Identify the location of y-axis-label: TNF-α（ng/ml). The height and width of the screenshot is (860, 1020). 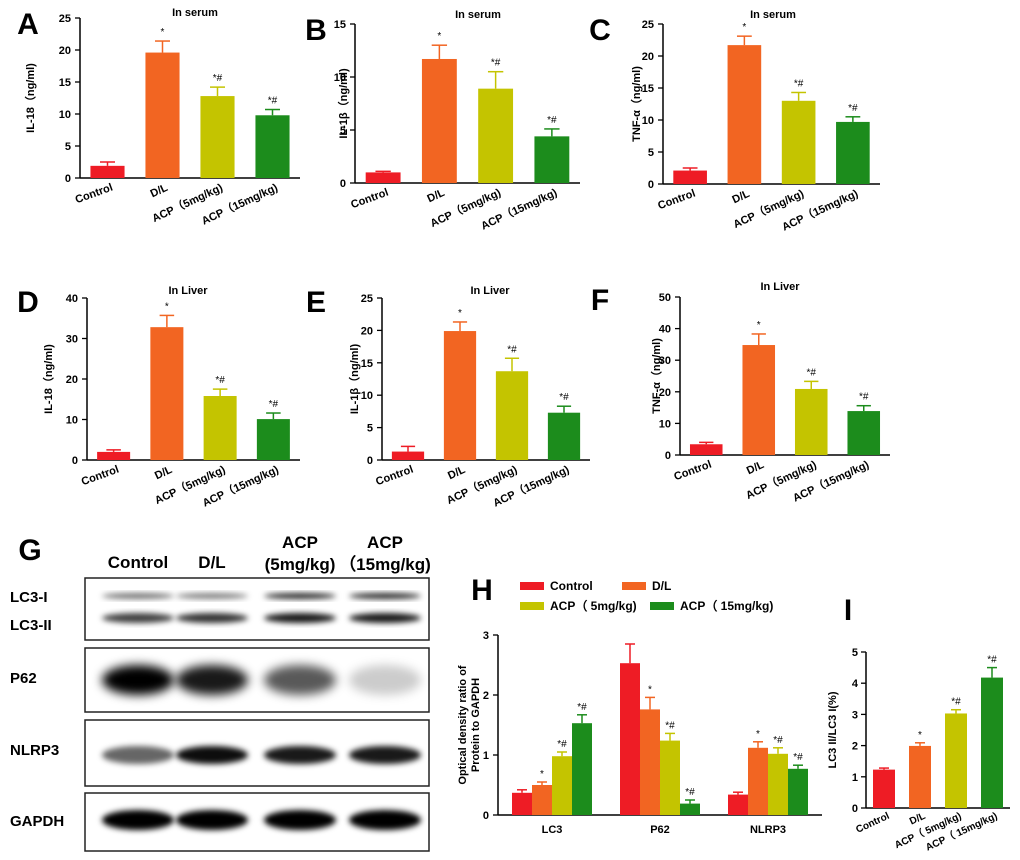
(656, 376).